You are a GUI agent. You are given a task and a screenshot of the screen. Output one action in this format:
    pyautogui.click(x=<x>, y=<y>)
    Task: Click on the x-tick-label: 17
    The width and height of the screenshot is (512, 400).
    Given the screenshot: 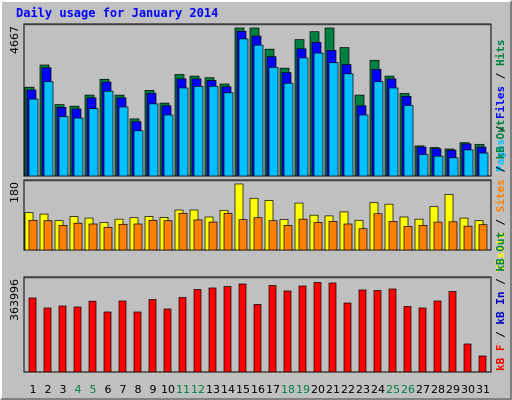 What is the action you would take?
    pyautogui.click(x=273, y=389)
    